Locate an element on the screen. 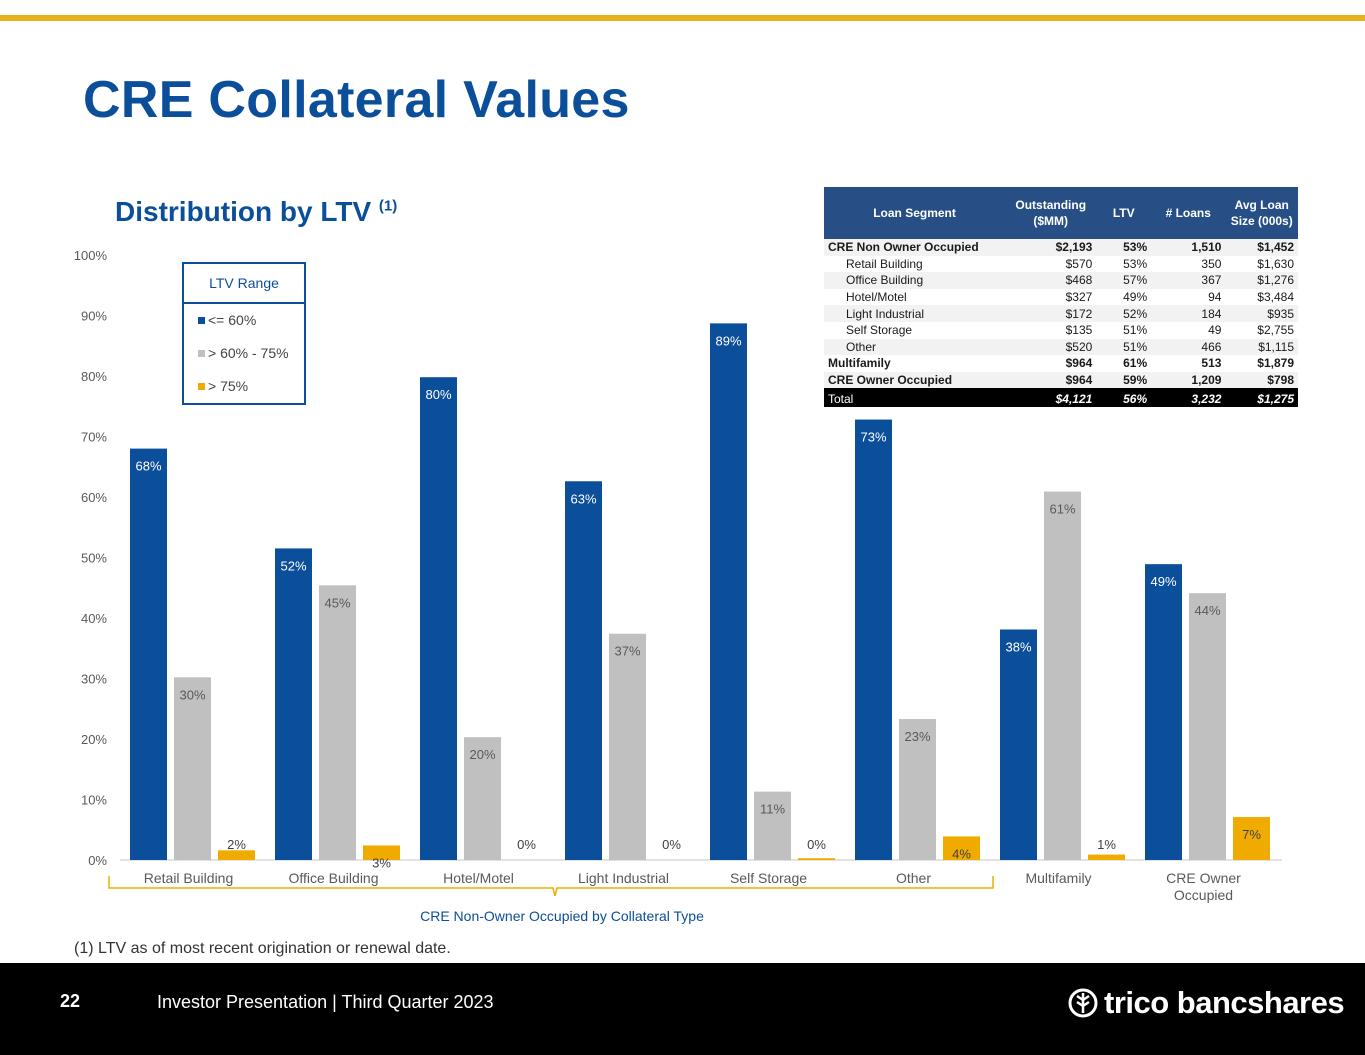 The height and width of the screenshot is (1055, 1365). data-label: 1% is located at coordinates (1106, 844).